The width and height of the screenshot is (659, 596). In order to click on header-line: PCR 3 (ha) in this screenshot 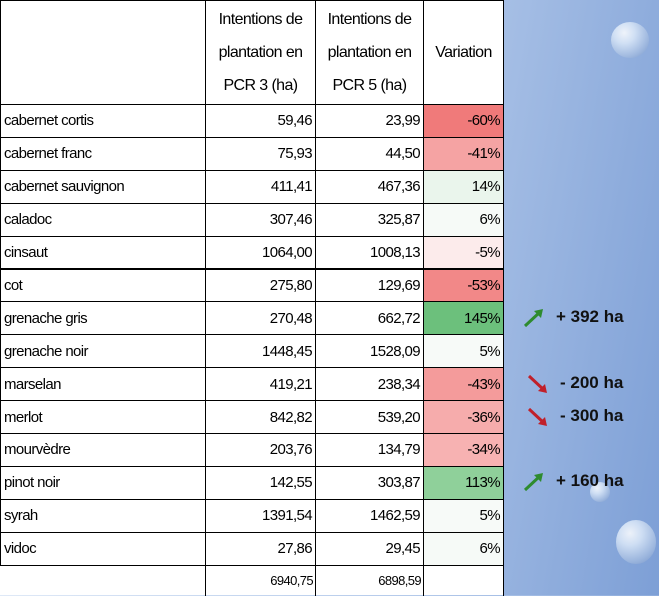, I will do `click(260, 85)`.